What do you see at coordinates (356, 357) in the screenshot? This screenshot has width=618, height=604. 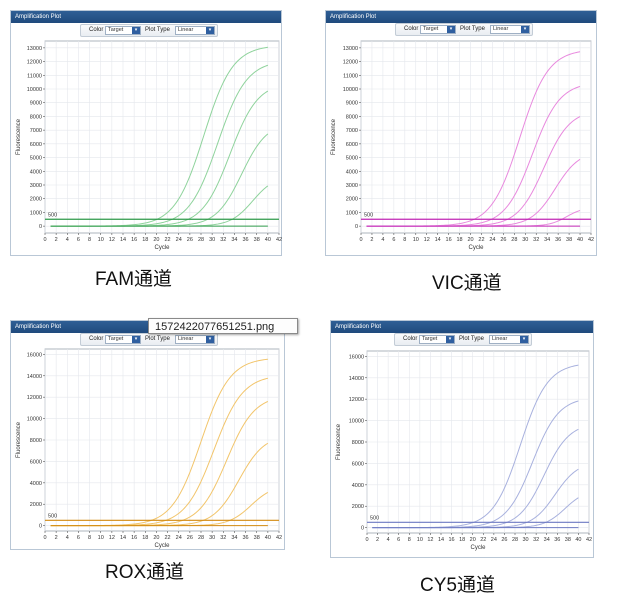 I see `y-tick-label: 16000` at bounding box center [356, 357].